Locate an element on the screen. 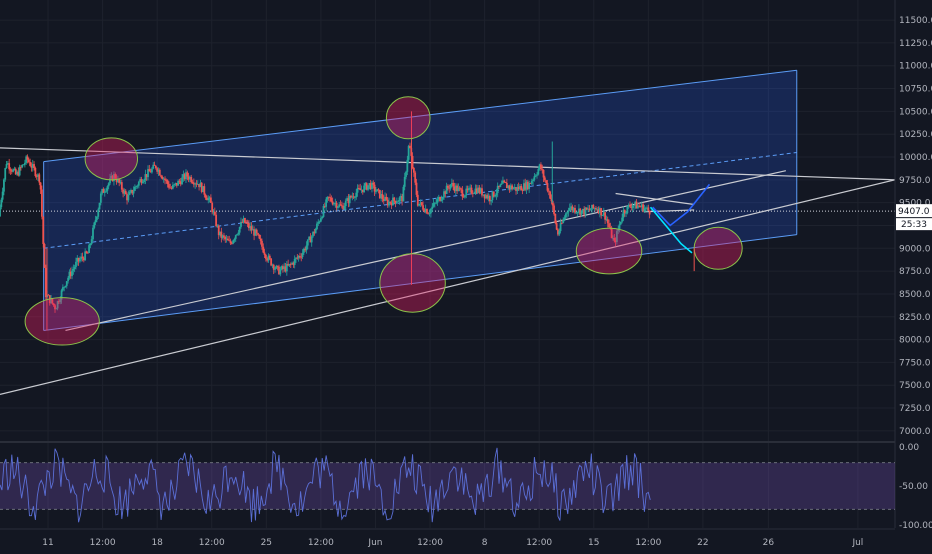 This screenshot has width=932, height=554. time-tick-label: 22 is located at coordinates (702, 543).